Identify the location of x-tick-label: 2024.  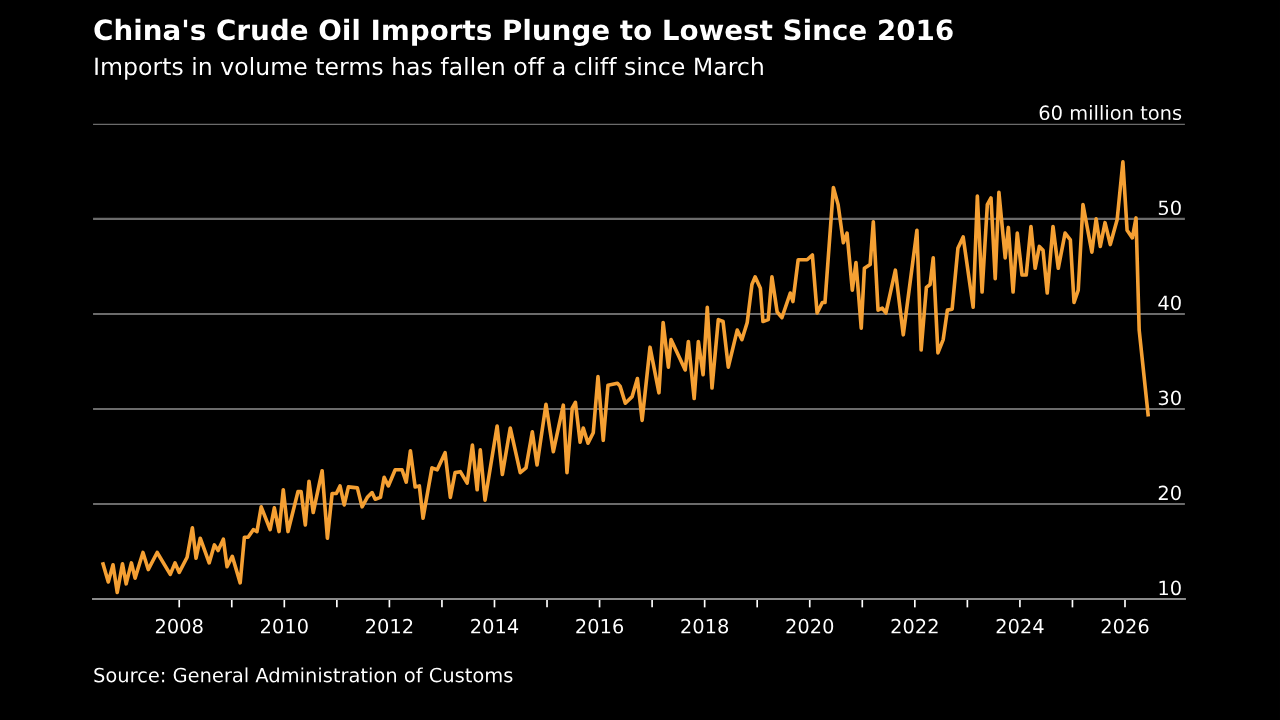
(1020, 626).